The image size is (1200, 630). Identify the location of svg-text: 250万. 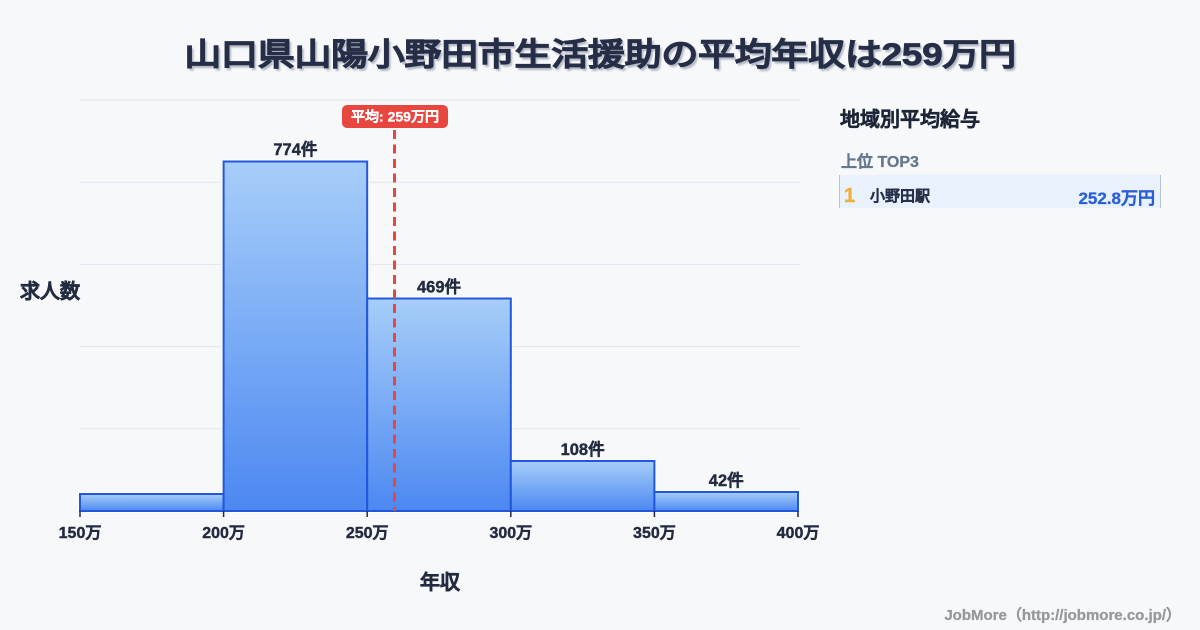
(367, 533).